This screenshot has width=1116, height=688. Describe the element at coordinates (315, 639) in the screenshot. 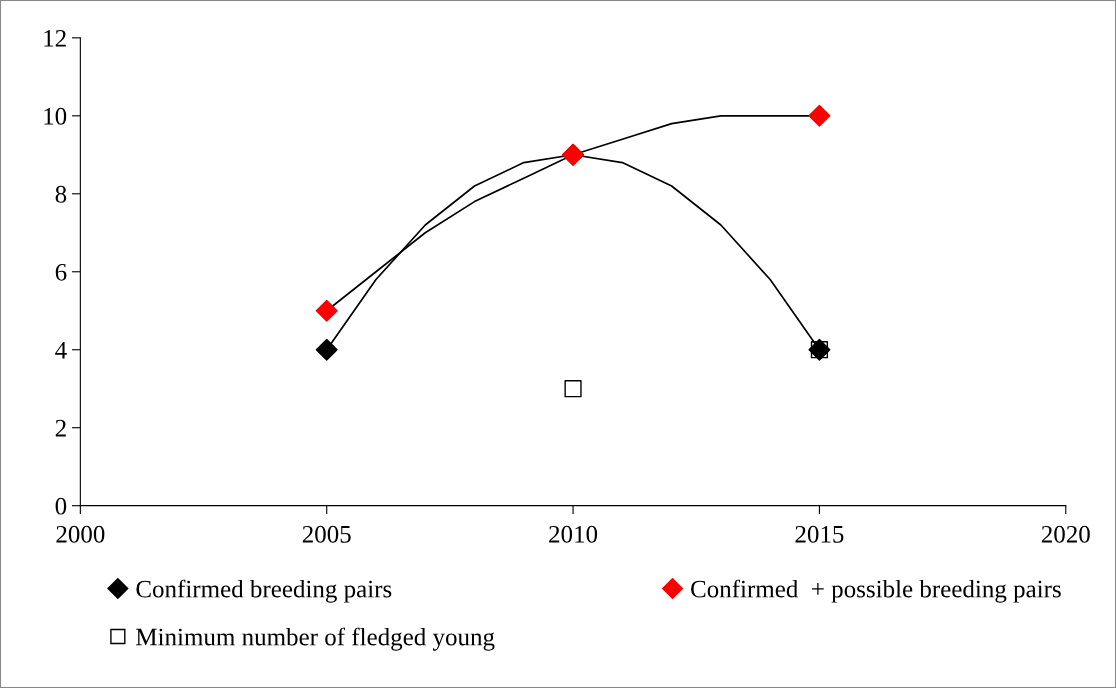

I see `legend-label: Minimum number of fledged young` at that location.